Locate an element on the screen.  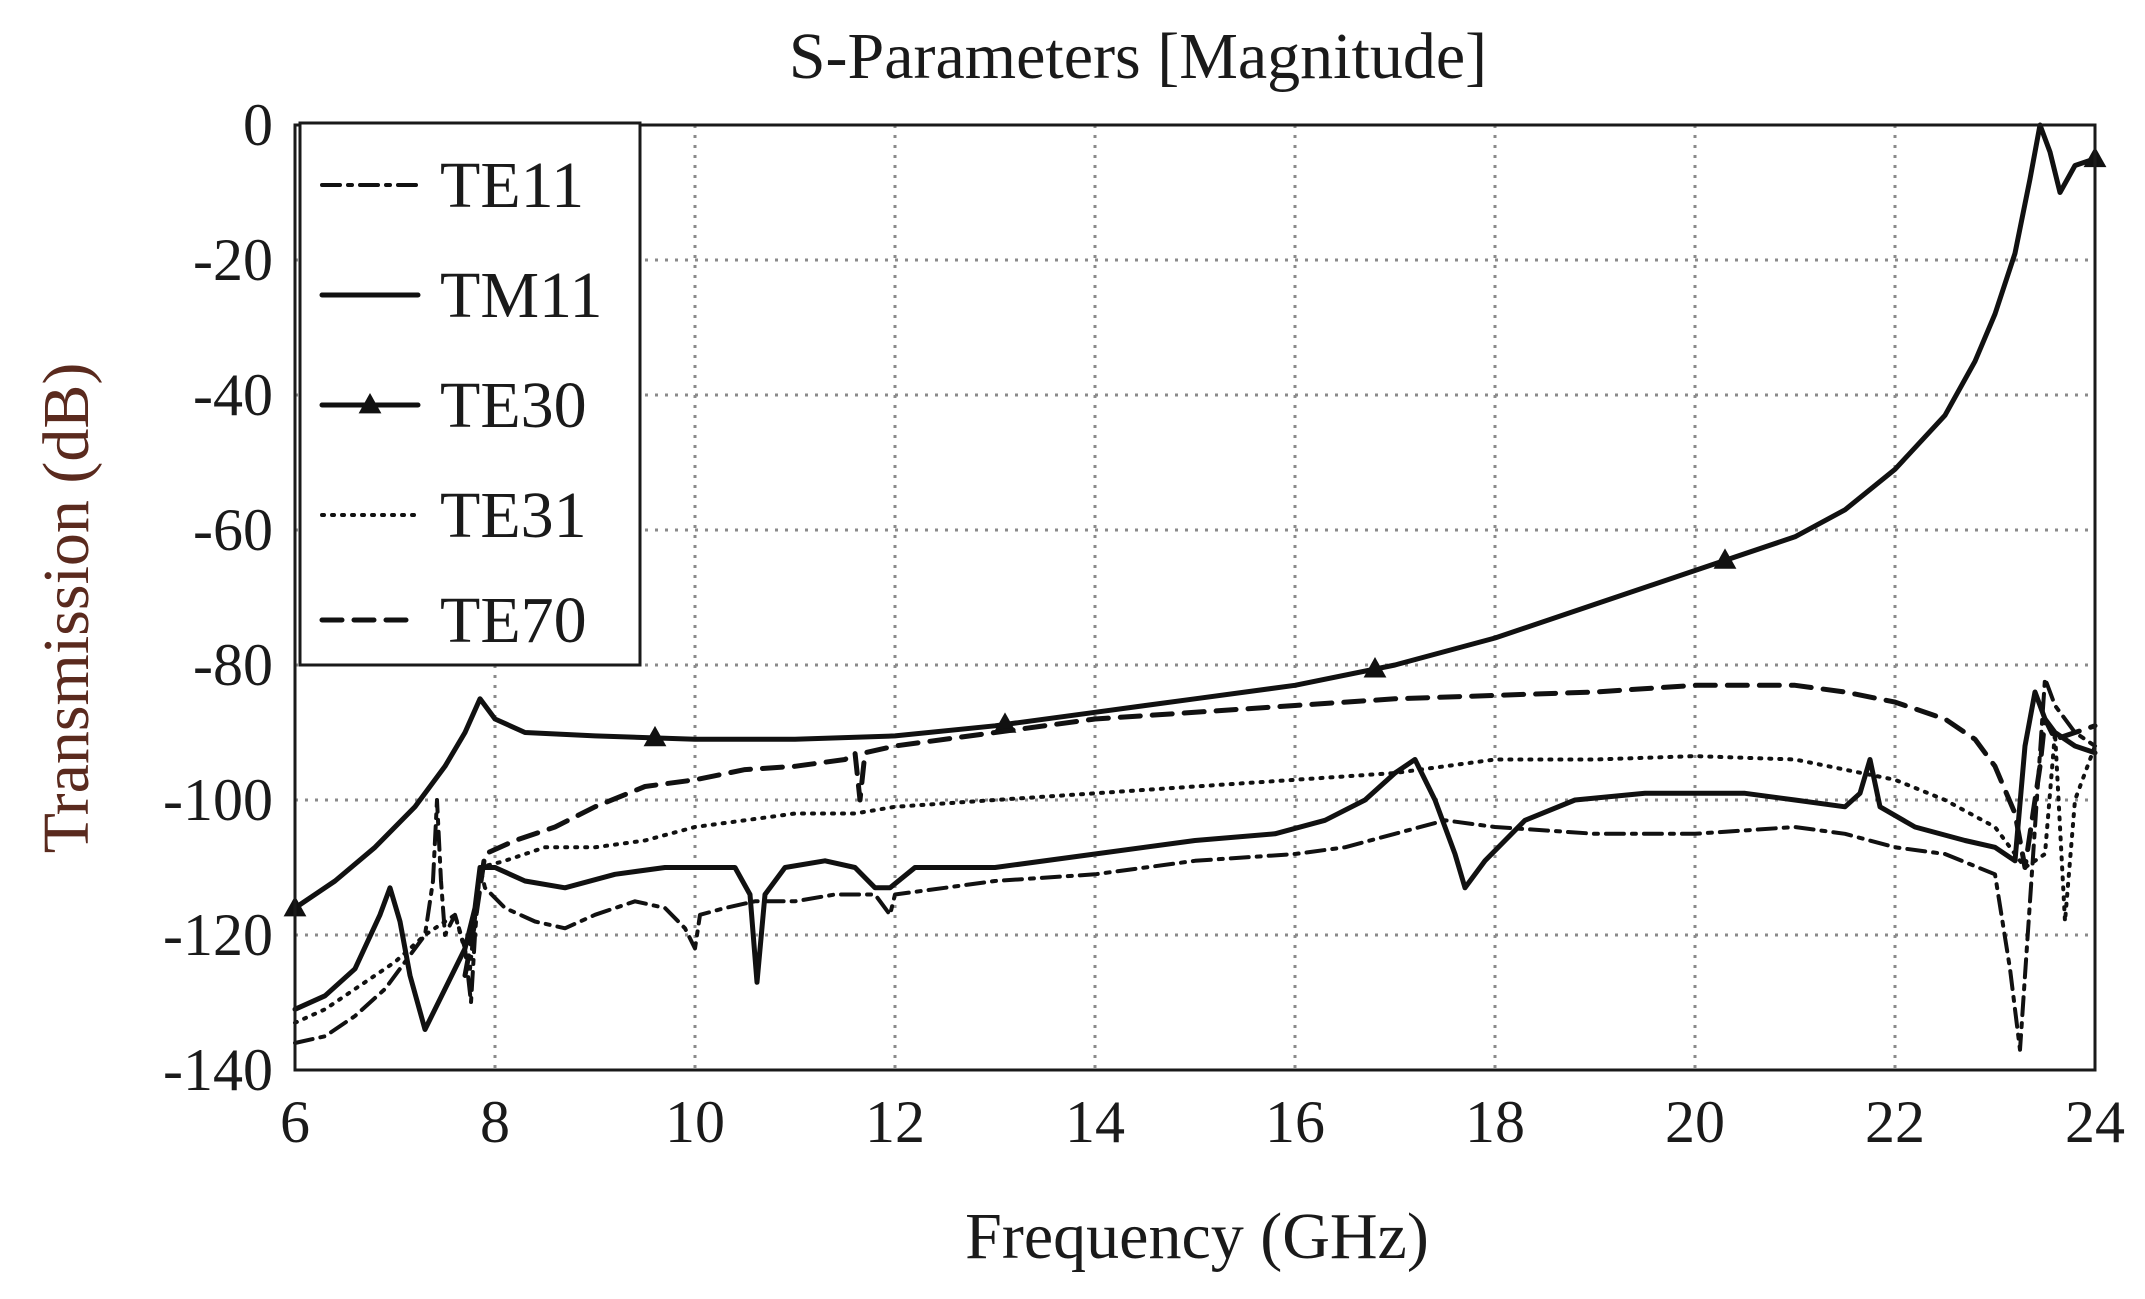
y-tick-label: -40 is located at coordinates (233, 395).